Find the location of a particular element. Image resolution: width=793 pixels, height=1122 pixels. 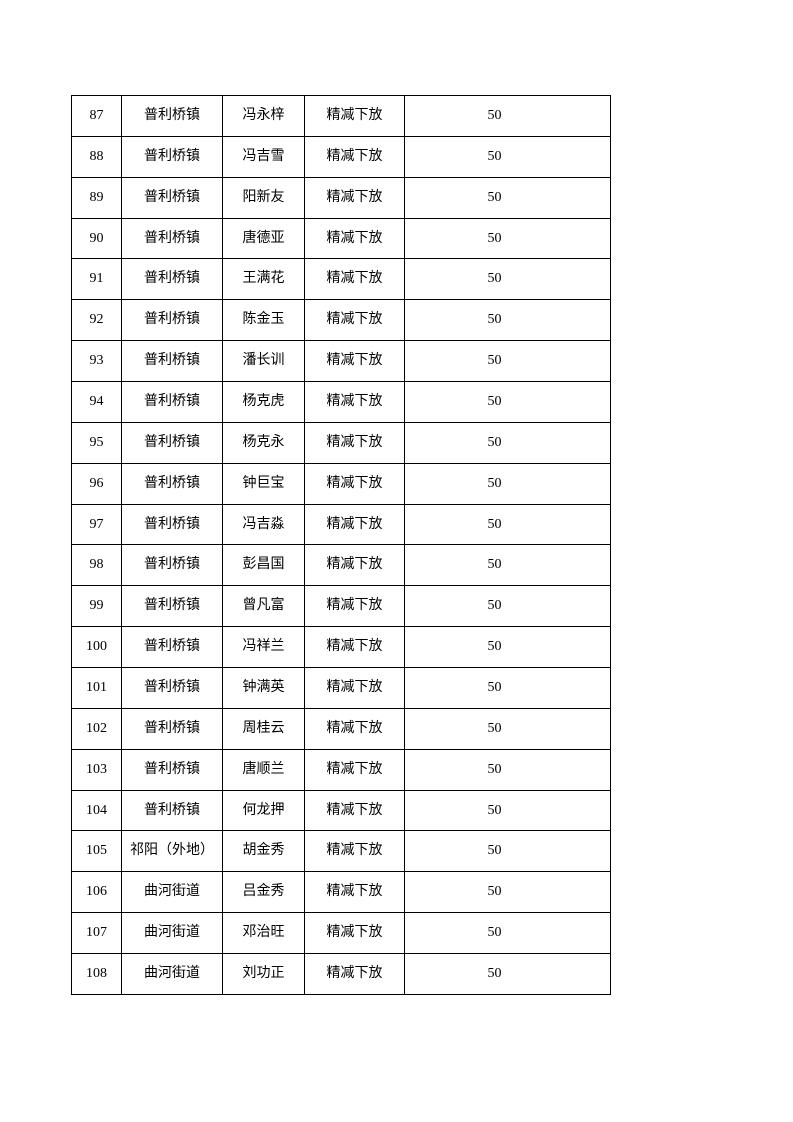

cell-name: 冯祥兰 is located at coordinates (263, 647).